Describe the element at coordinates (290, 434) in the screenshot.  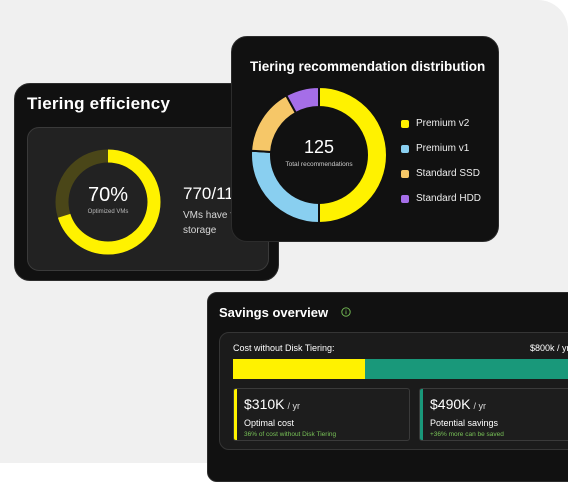
I see `optimal-cost-subtext: 36% of cost without Disk Tiering` at that location.